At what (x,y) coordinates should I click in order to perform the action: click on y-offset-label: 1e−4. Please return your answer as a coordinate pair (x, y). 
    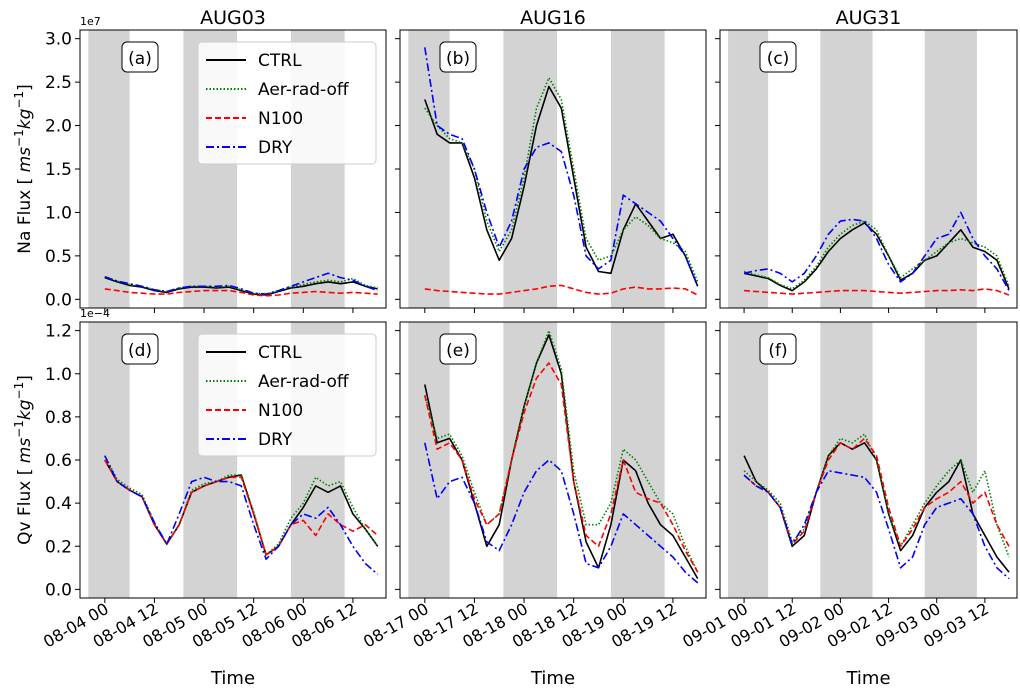
    Looking at the image, I should click on (95, 313).